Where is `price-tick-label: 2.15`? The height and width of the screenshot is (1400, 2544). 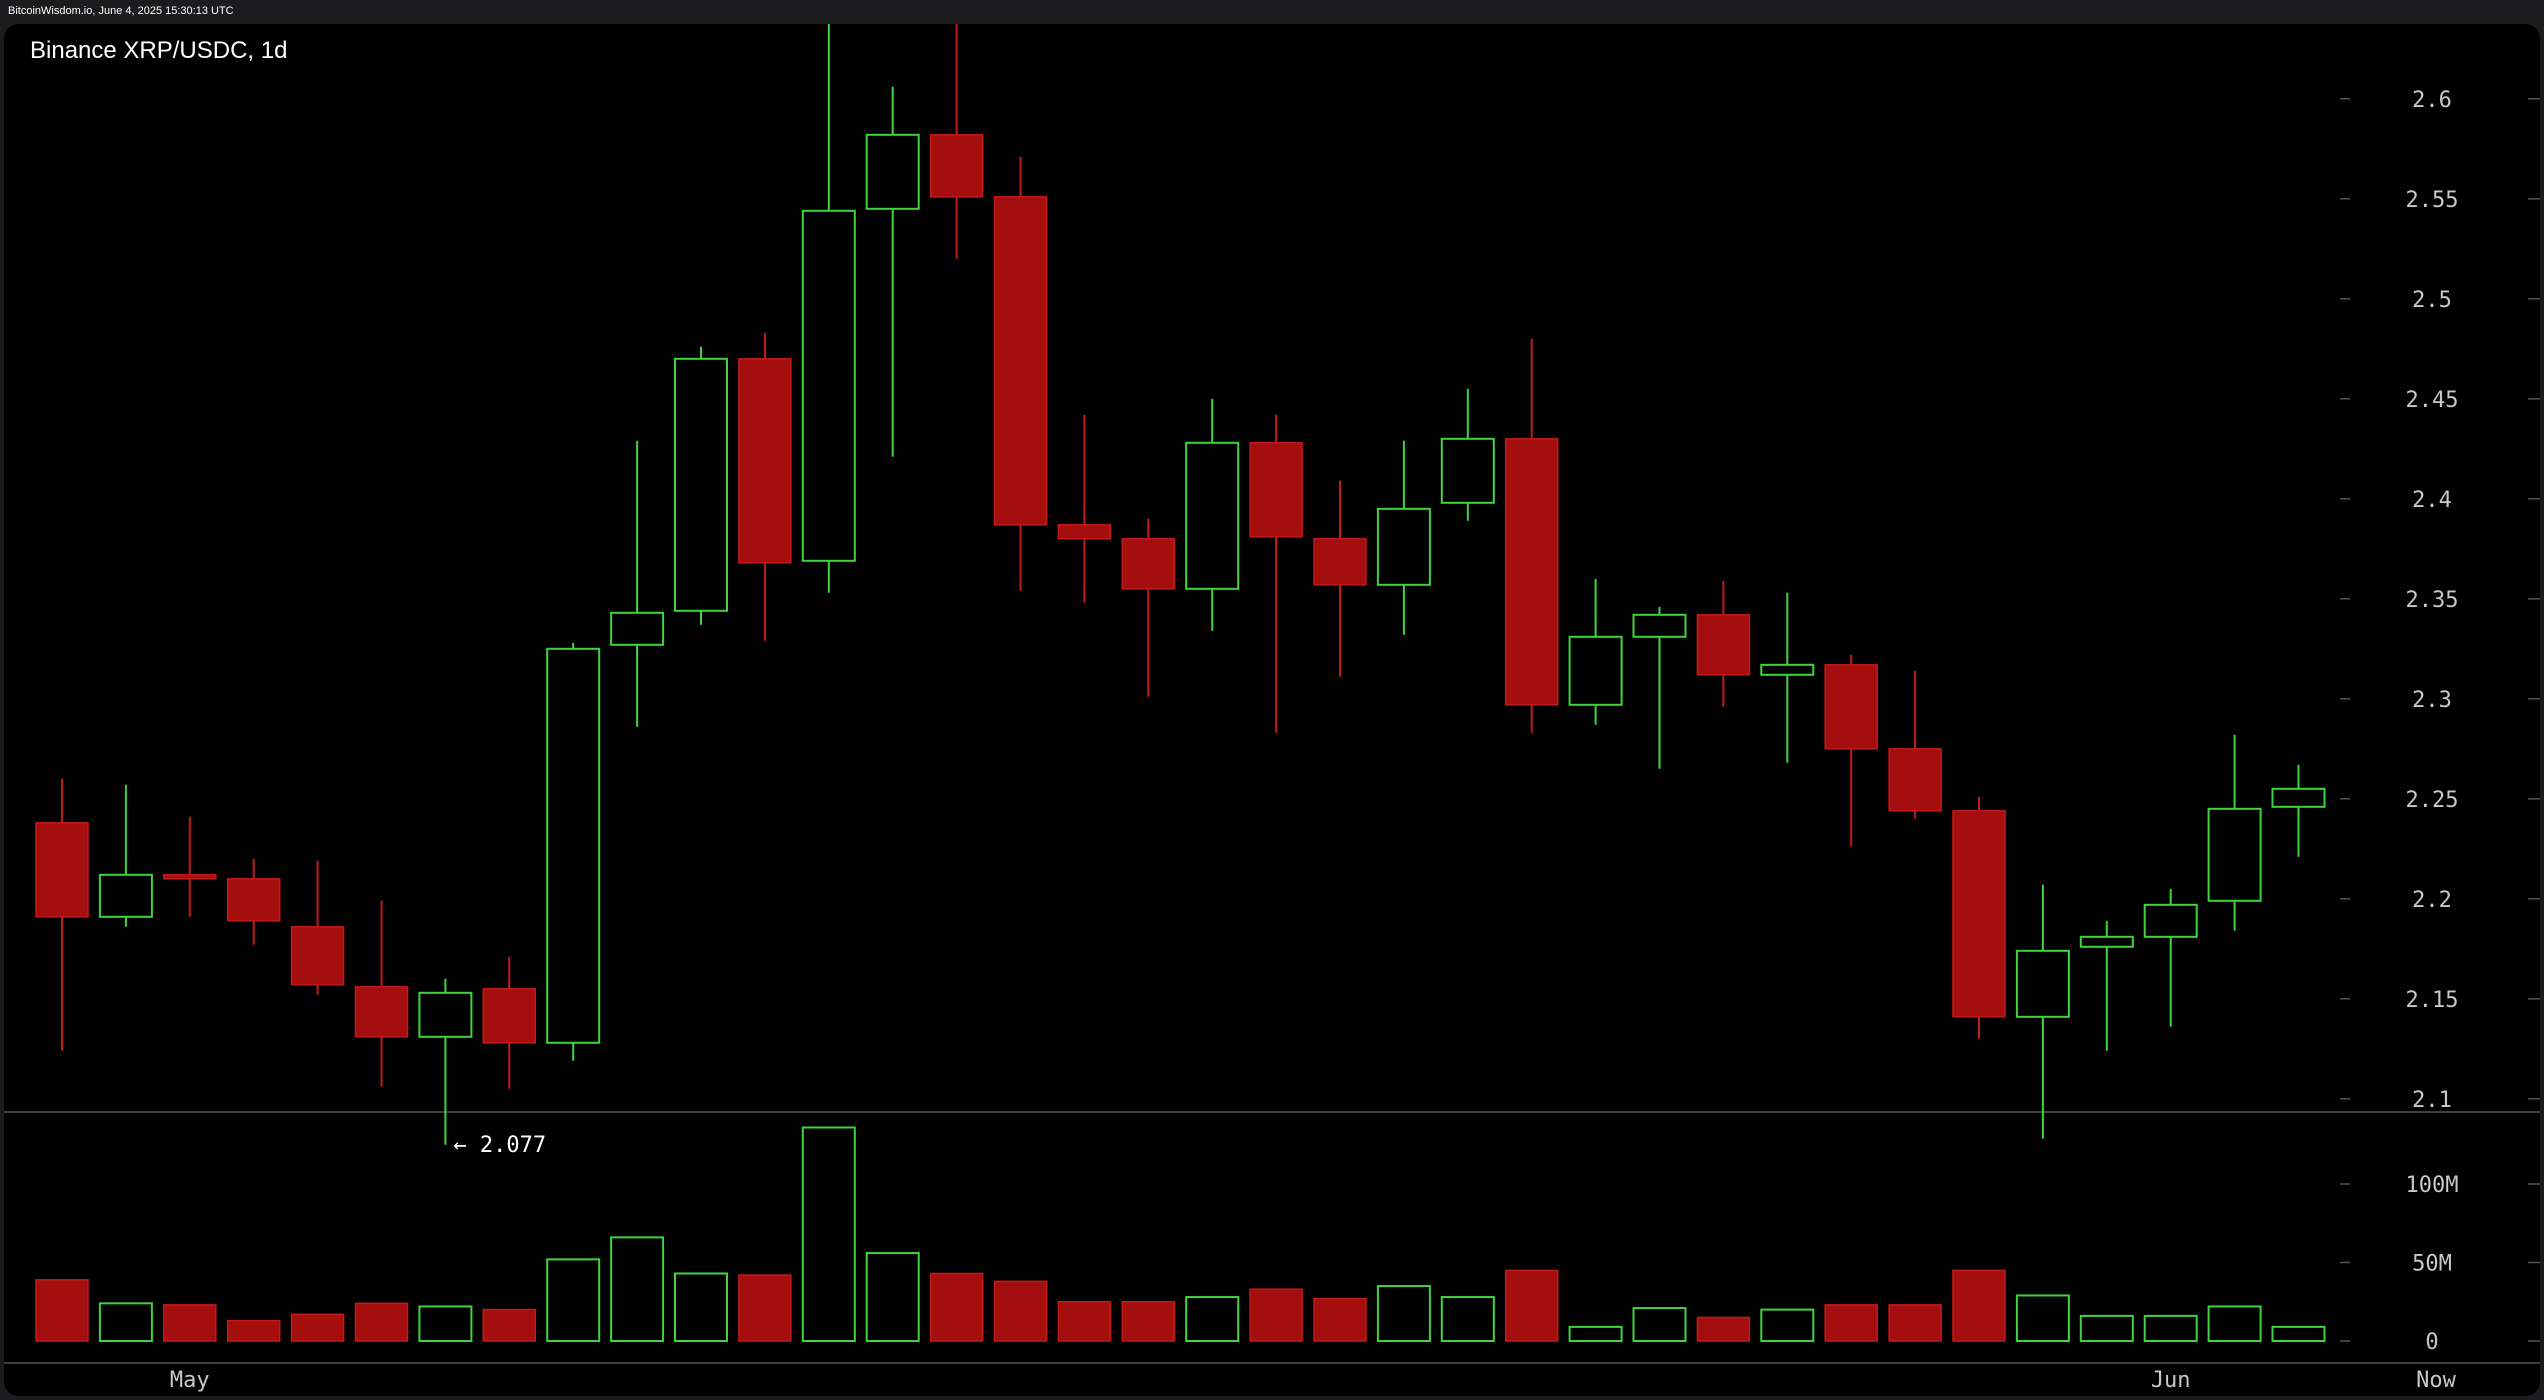 price-tick-label: 2.15 is located at coordinates (2432, 1000).